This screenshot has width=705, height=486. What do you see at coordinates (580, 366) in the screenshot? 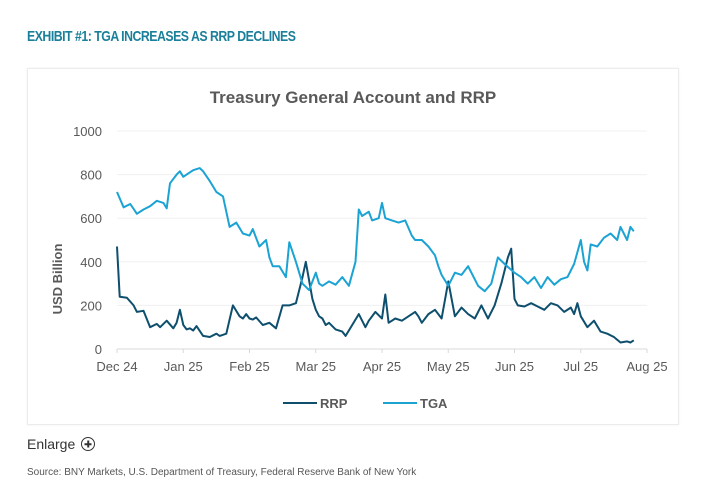
I see `x-tick-label: Jul 25` at bounding box center [580, 366].